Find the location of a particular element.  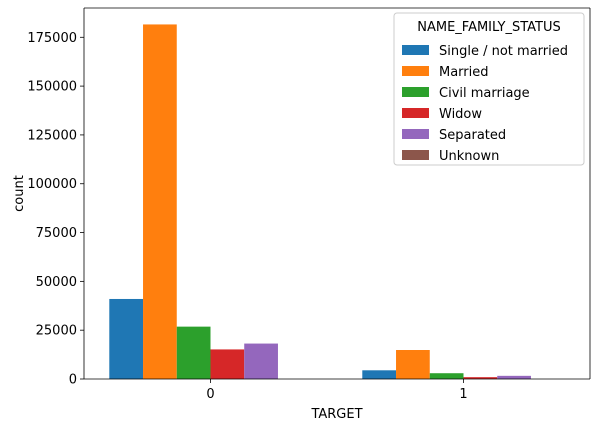

legend-label-unknown: Unknown is located at coordinates (469, 156).